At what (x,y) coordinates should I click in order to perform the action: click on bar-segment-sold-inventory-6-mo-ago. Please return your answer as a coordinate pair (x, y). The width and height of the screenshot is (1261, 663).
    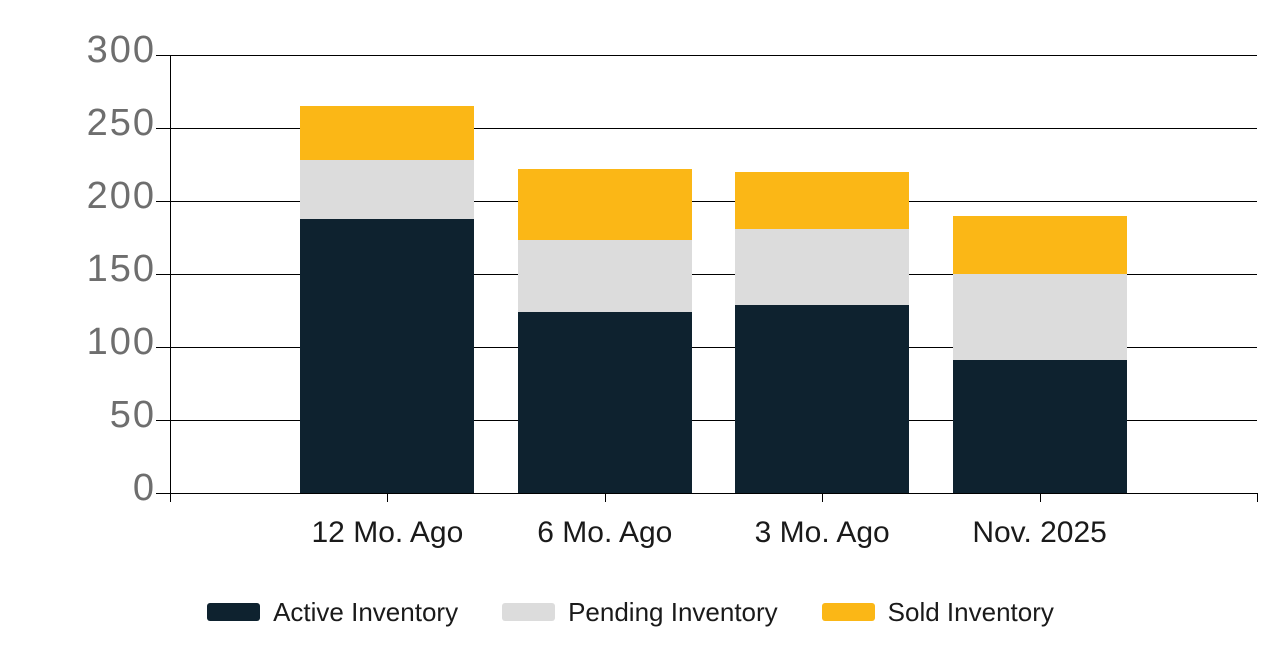
    Looking at the image, I should click on (604, 204).